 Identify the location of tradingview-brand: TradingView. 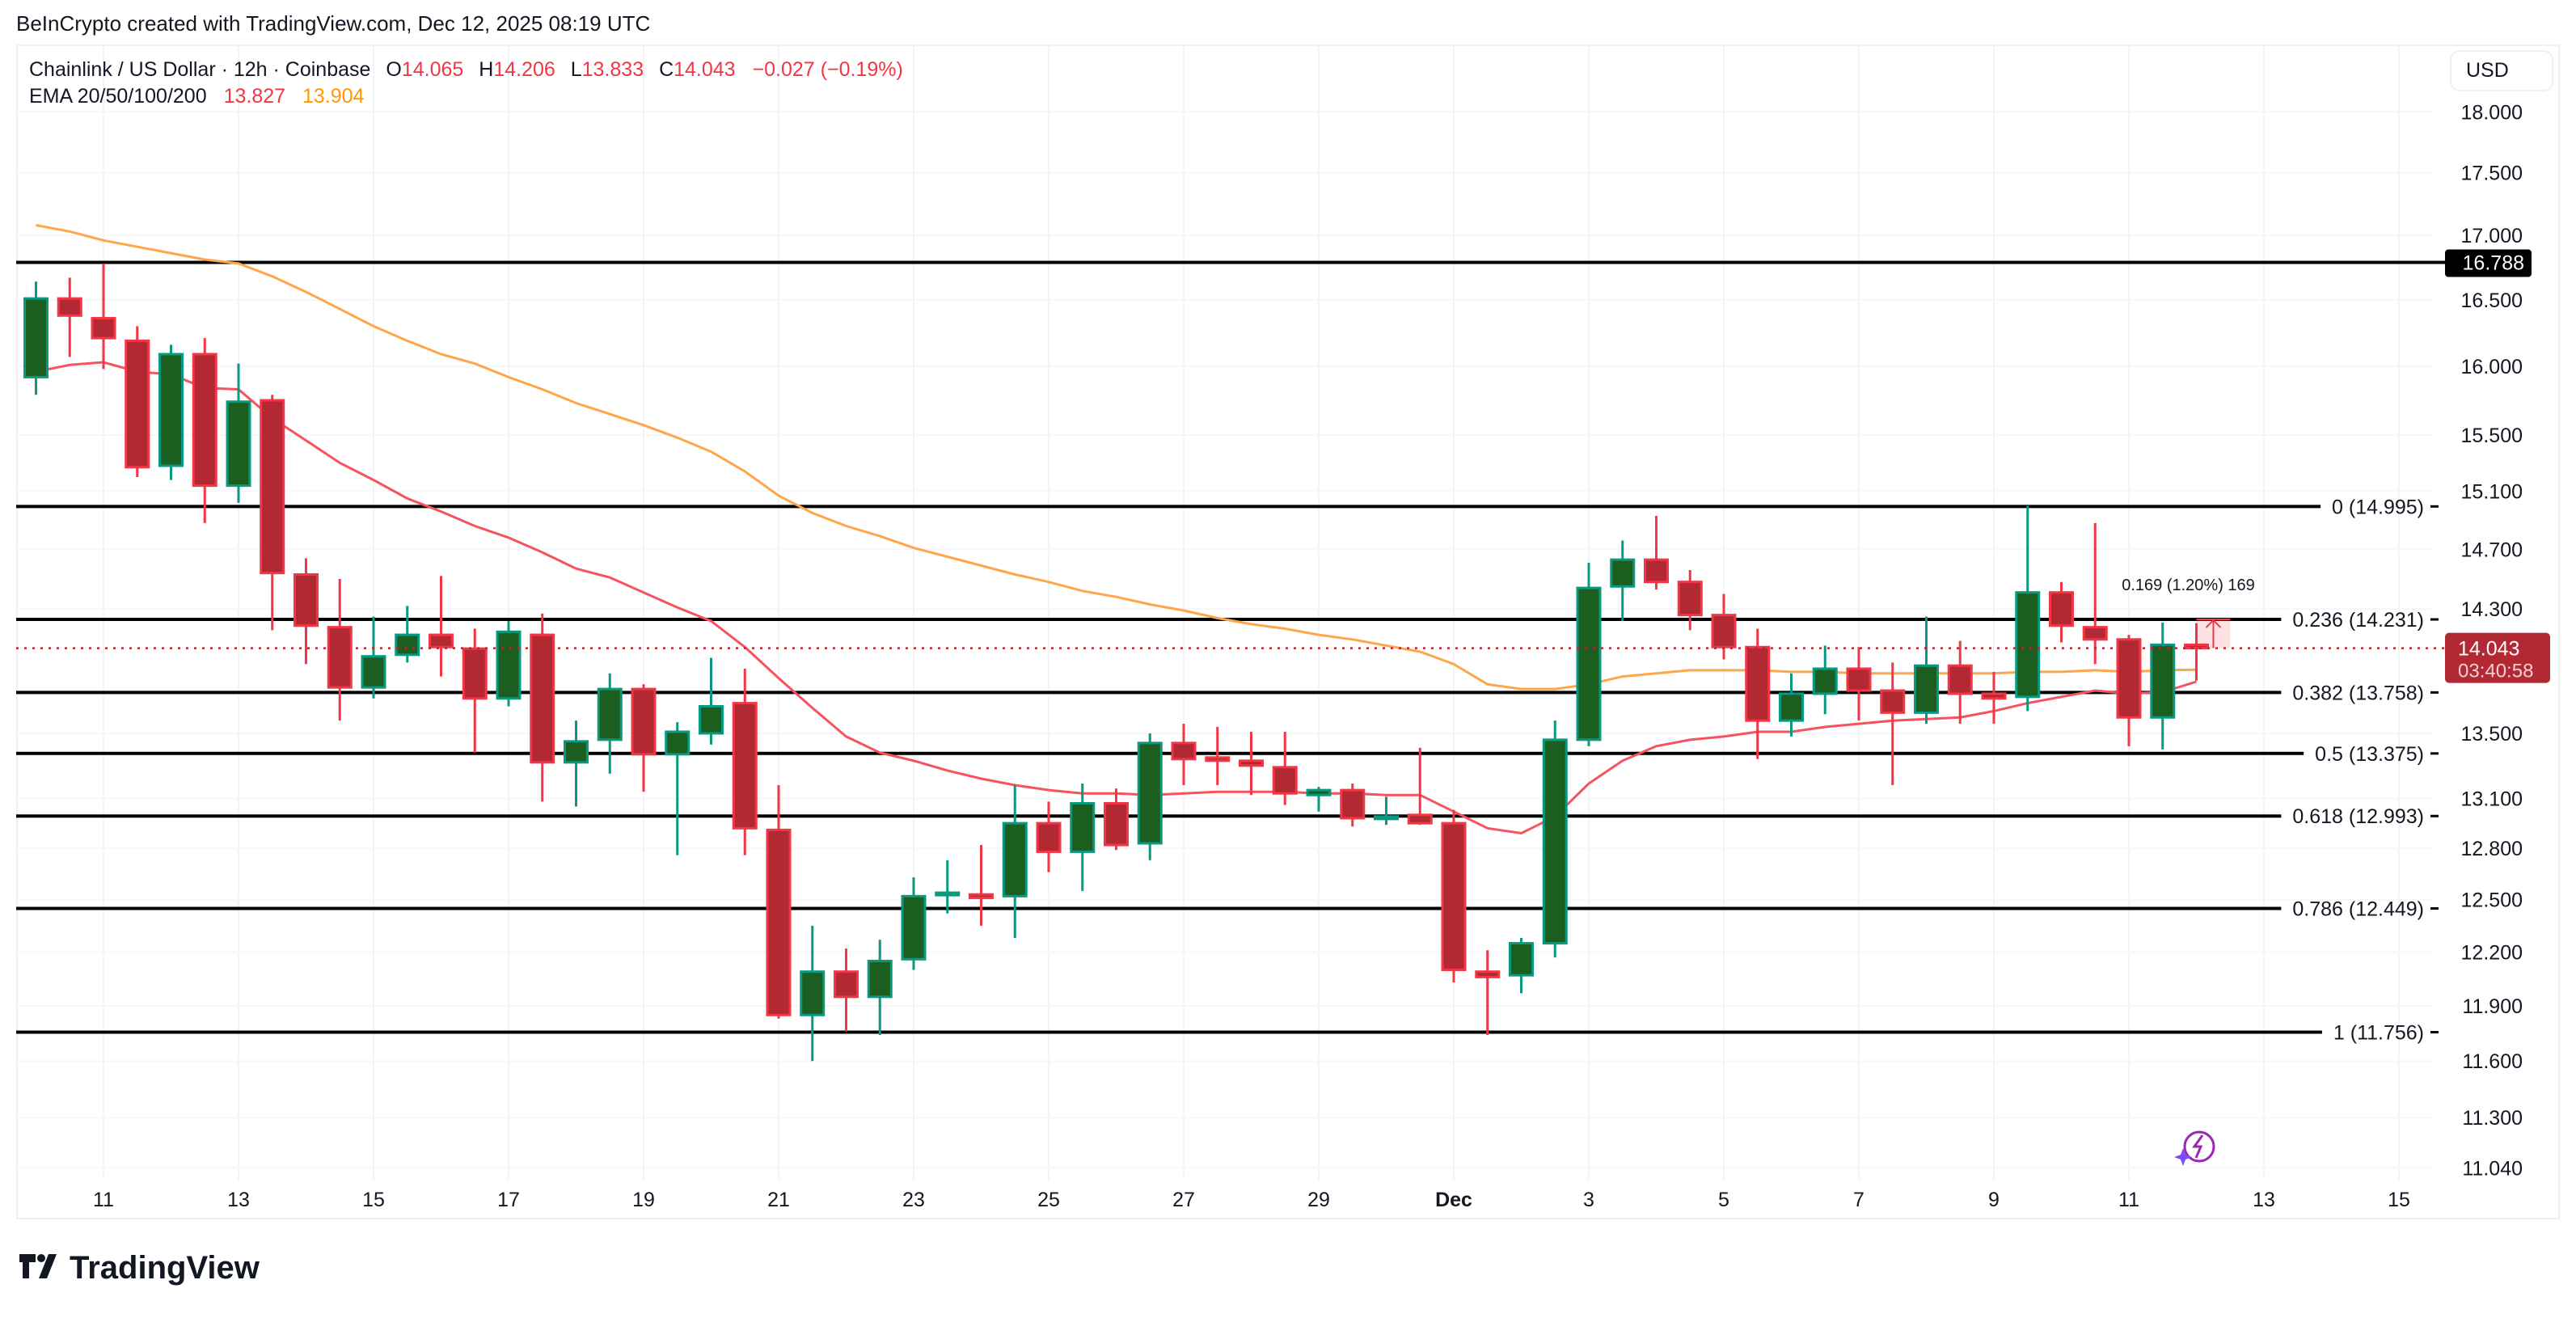
(139, 1268).